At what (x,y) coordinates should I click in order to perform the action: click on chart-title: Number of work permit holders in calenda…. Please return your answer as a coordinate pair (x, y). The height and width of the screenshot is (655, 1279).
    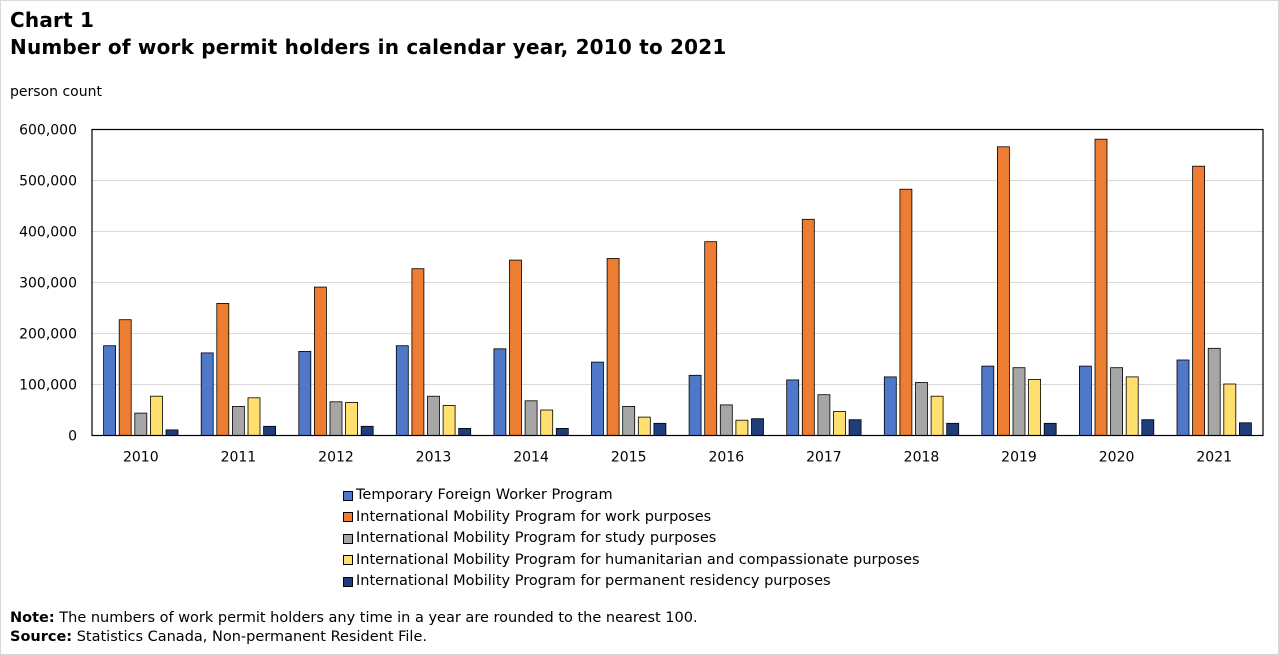
    Looking at the image, I should click on (368, 47).